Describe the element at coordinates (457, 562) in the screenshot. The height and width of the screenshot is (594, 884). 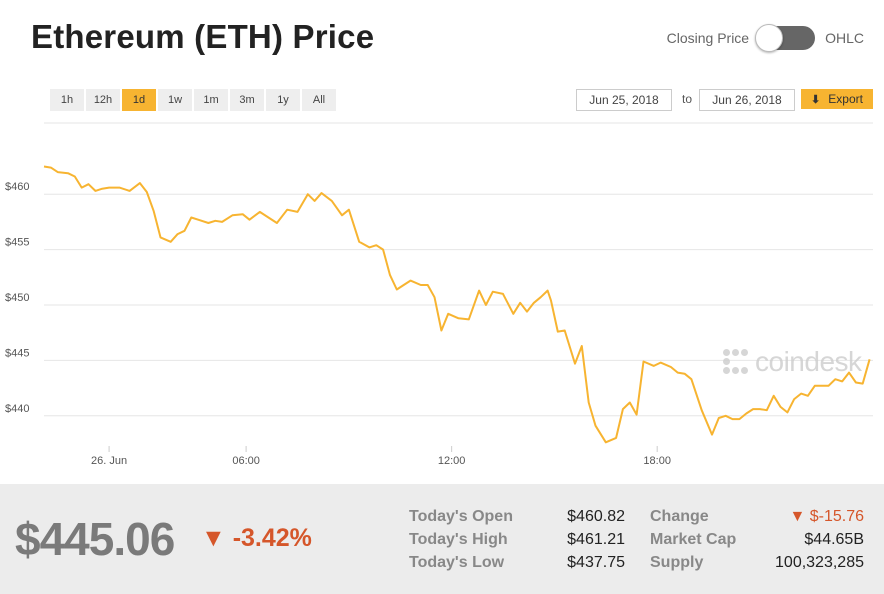
I see `stat-label-low: Today's Low` at that location.